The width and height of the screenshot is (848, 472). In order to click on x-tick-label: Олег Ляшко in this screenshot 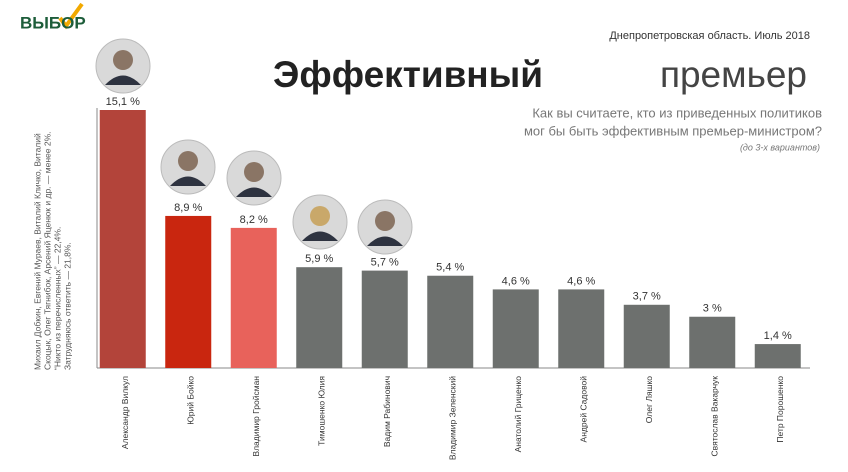, I will do `click(649, 399)`.